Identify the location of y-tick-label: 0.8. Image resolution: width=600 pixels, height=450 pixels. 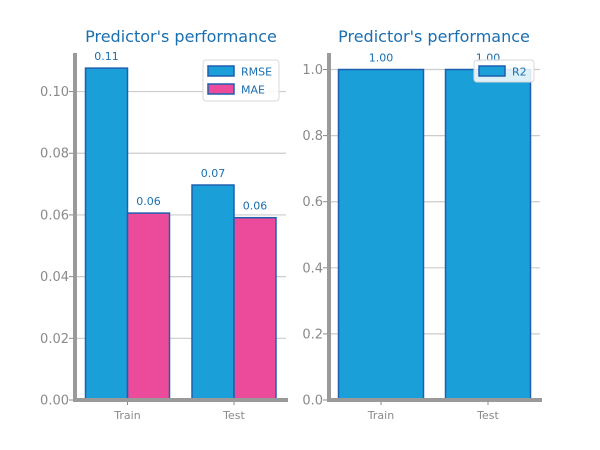
(312, 136).